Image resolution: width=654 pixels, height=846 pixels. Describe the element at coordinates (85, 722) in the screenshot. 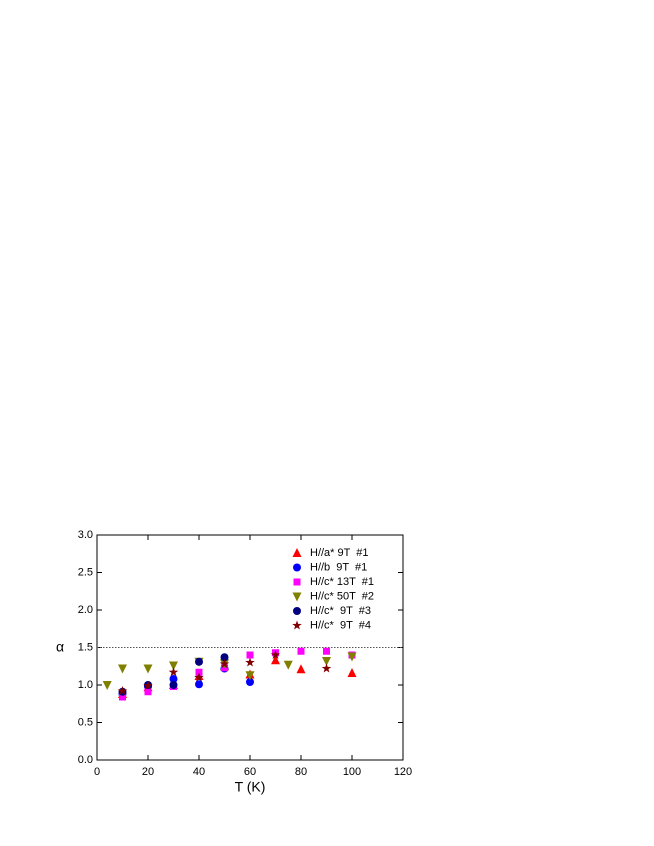

I see `y-tick-label: 0.5` at that location.